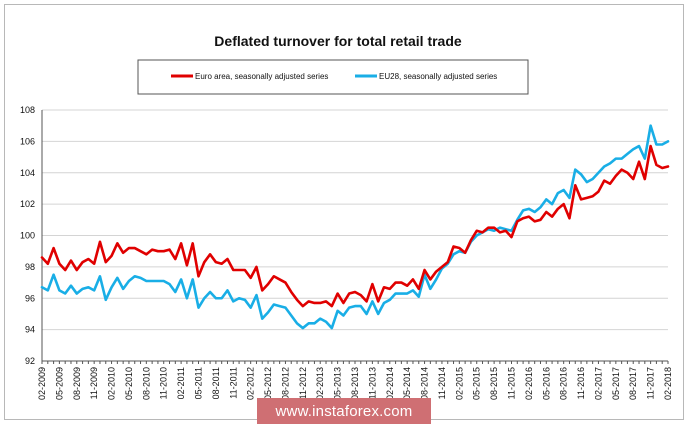  What do you see at coordinates (27, 141) in the screenshot?
I see `y-tick-label: 106` at bounding box center [27, 141].